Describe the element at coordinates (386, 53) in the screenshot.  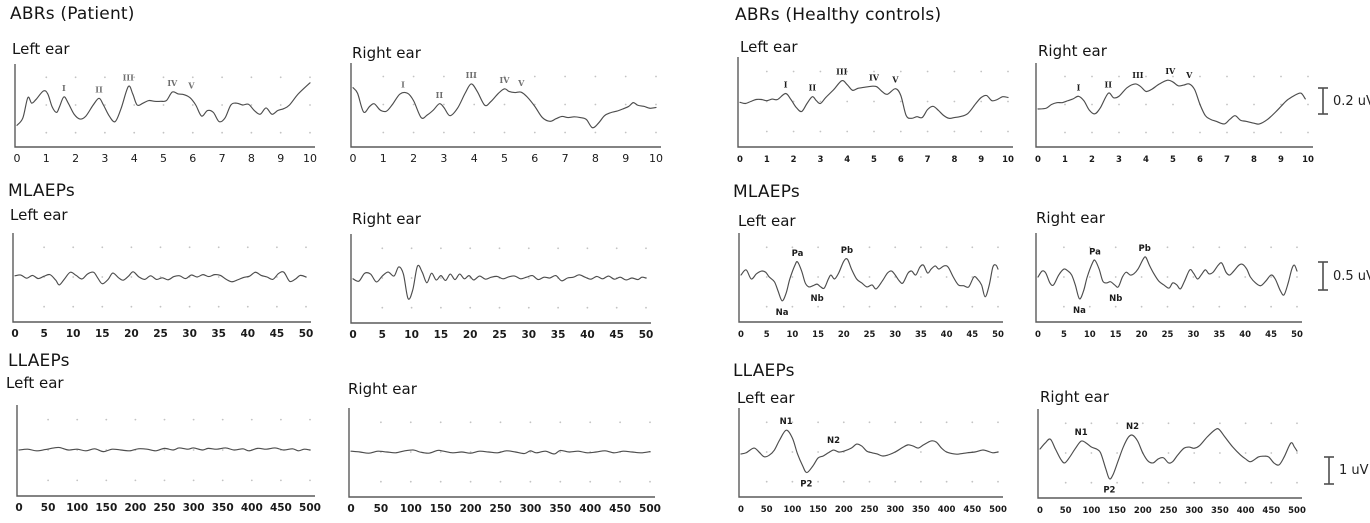
I see `ear-label-patient-abr-right: Right ear` at that location.